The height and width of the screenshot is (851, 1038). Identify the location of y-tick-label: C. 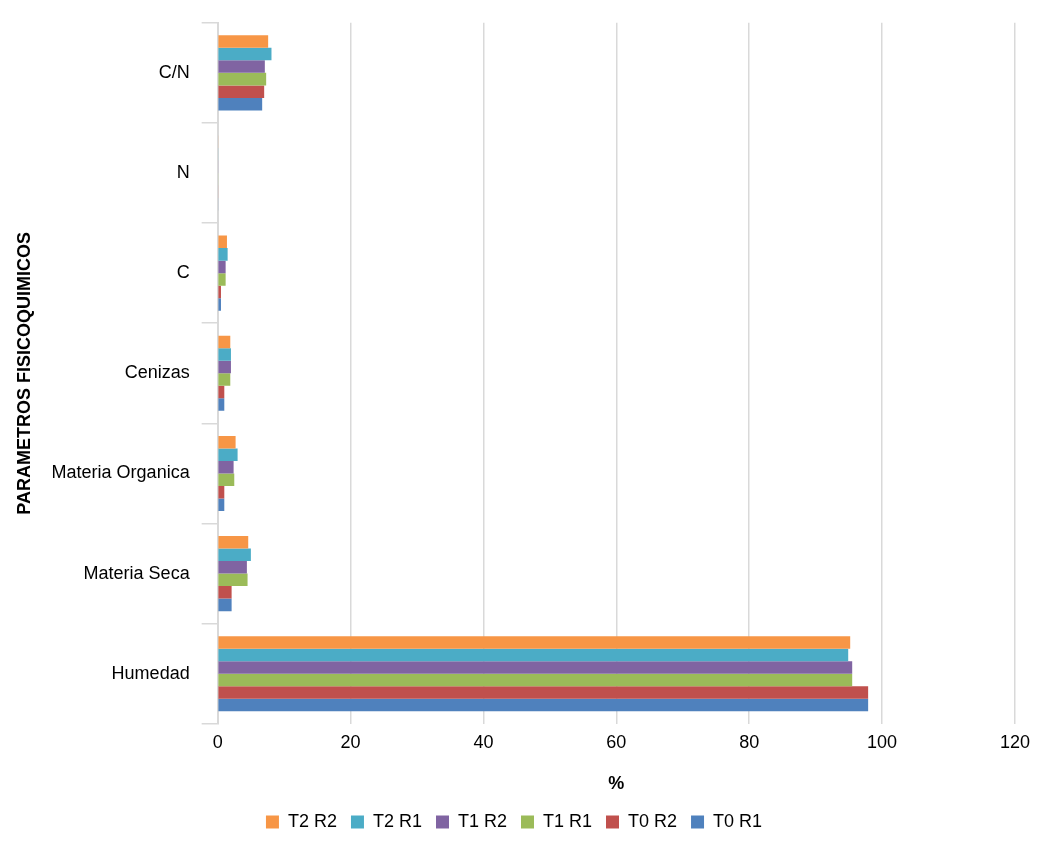
(183, 272).